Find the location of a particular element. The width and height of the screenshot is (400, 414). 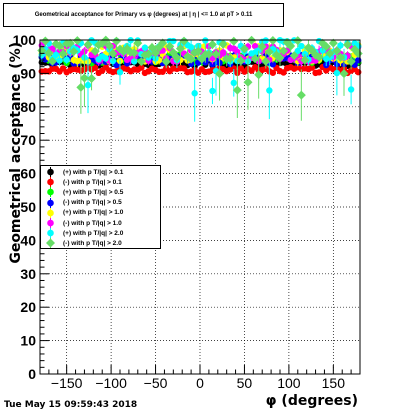

x-tick-label: −50 is located at coordinates (156, 383).